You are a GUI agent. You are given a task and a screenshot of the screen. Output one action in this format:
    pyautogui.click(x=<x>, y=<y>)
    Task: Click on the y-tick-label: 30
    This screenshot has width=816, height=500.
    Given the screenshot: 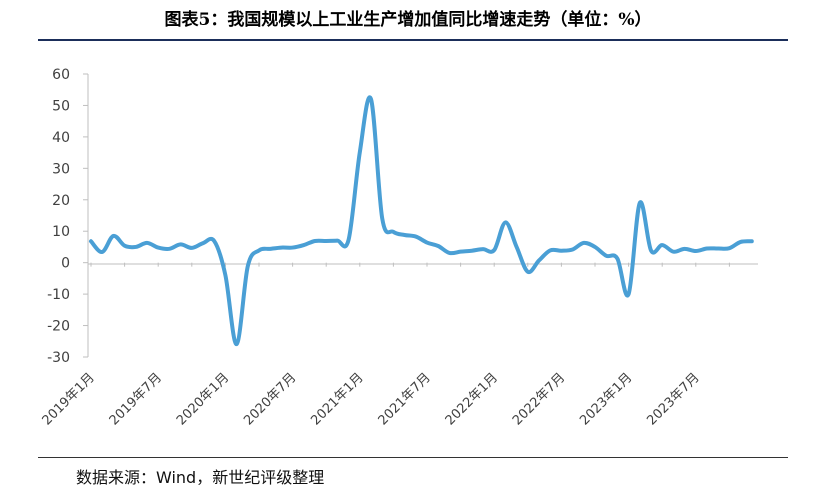 What is the action you would take?
    pyautogui.click(x=61, y=169)
    